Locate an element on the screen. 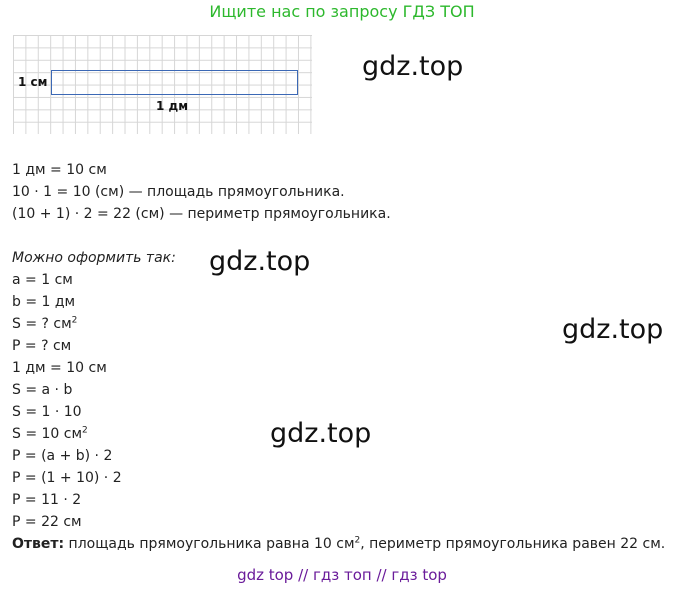  solution-line: S = ? см2 is located at coordinates (44, 324).